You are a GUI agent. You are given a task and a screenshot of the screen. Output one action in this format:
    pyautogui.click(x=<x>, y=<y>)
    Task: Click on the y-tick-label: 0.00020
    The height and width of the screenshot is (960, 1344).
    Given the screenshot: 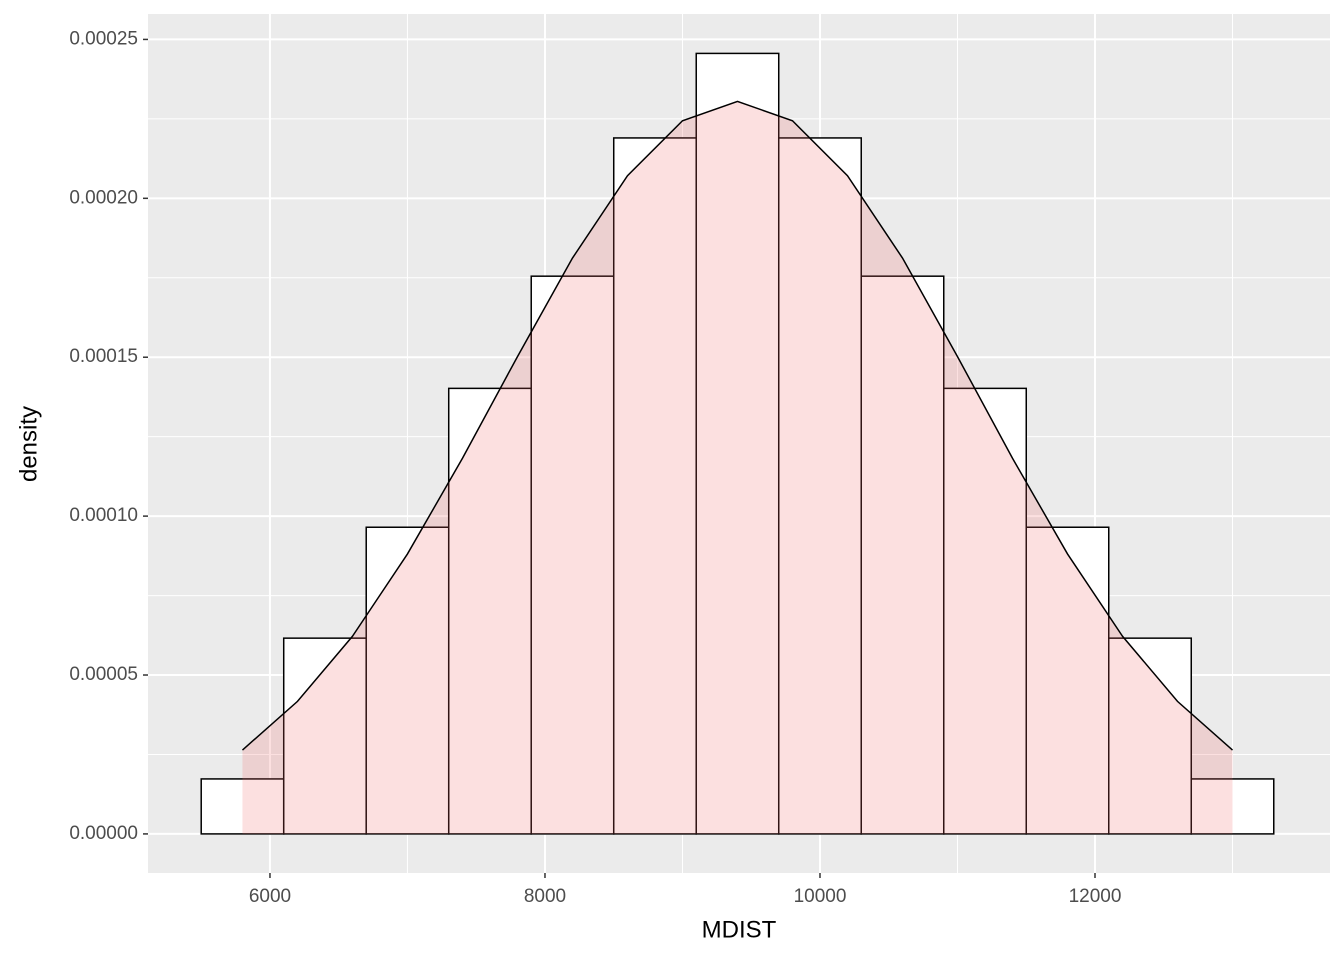 What is the action you would take?
    pyautogui.click(x=103, y=197)
    